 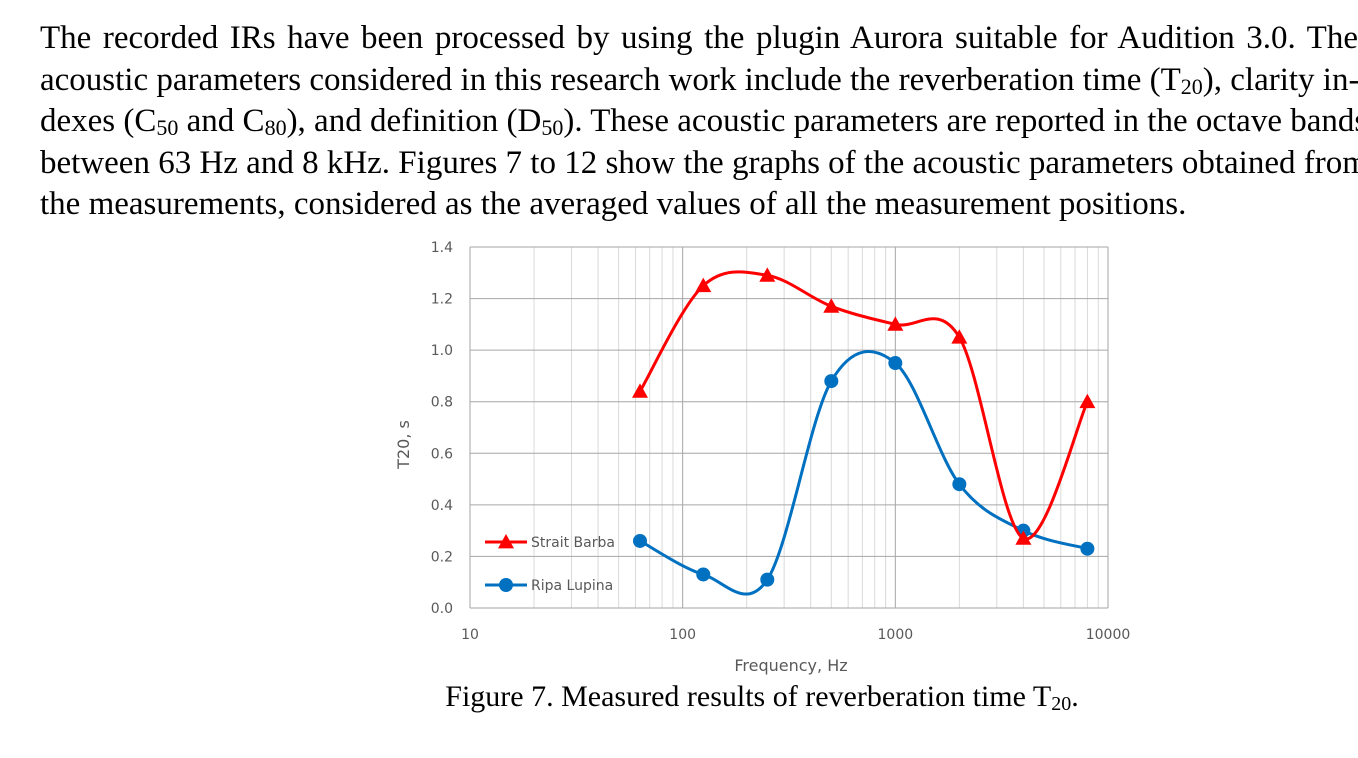 What do you see at coordinates (896, 635) in the screenshot?
I see `x-tick-label: 1000` at bounding box center [896, 635].